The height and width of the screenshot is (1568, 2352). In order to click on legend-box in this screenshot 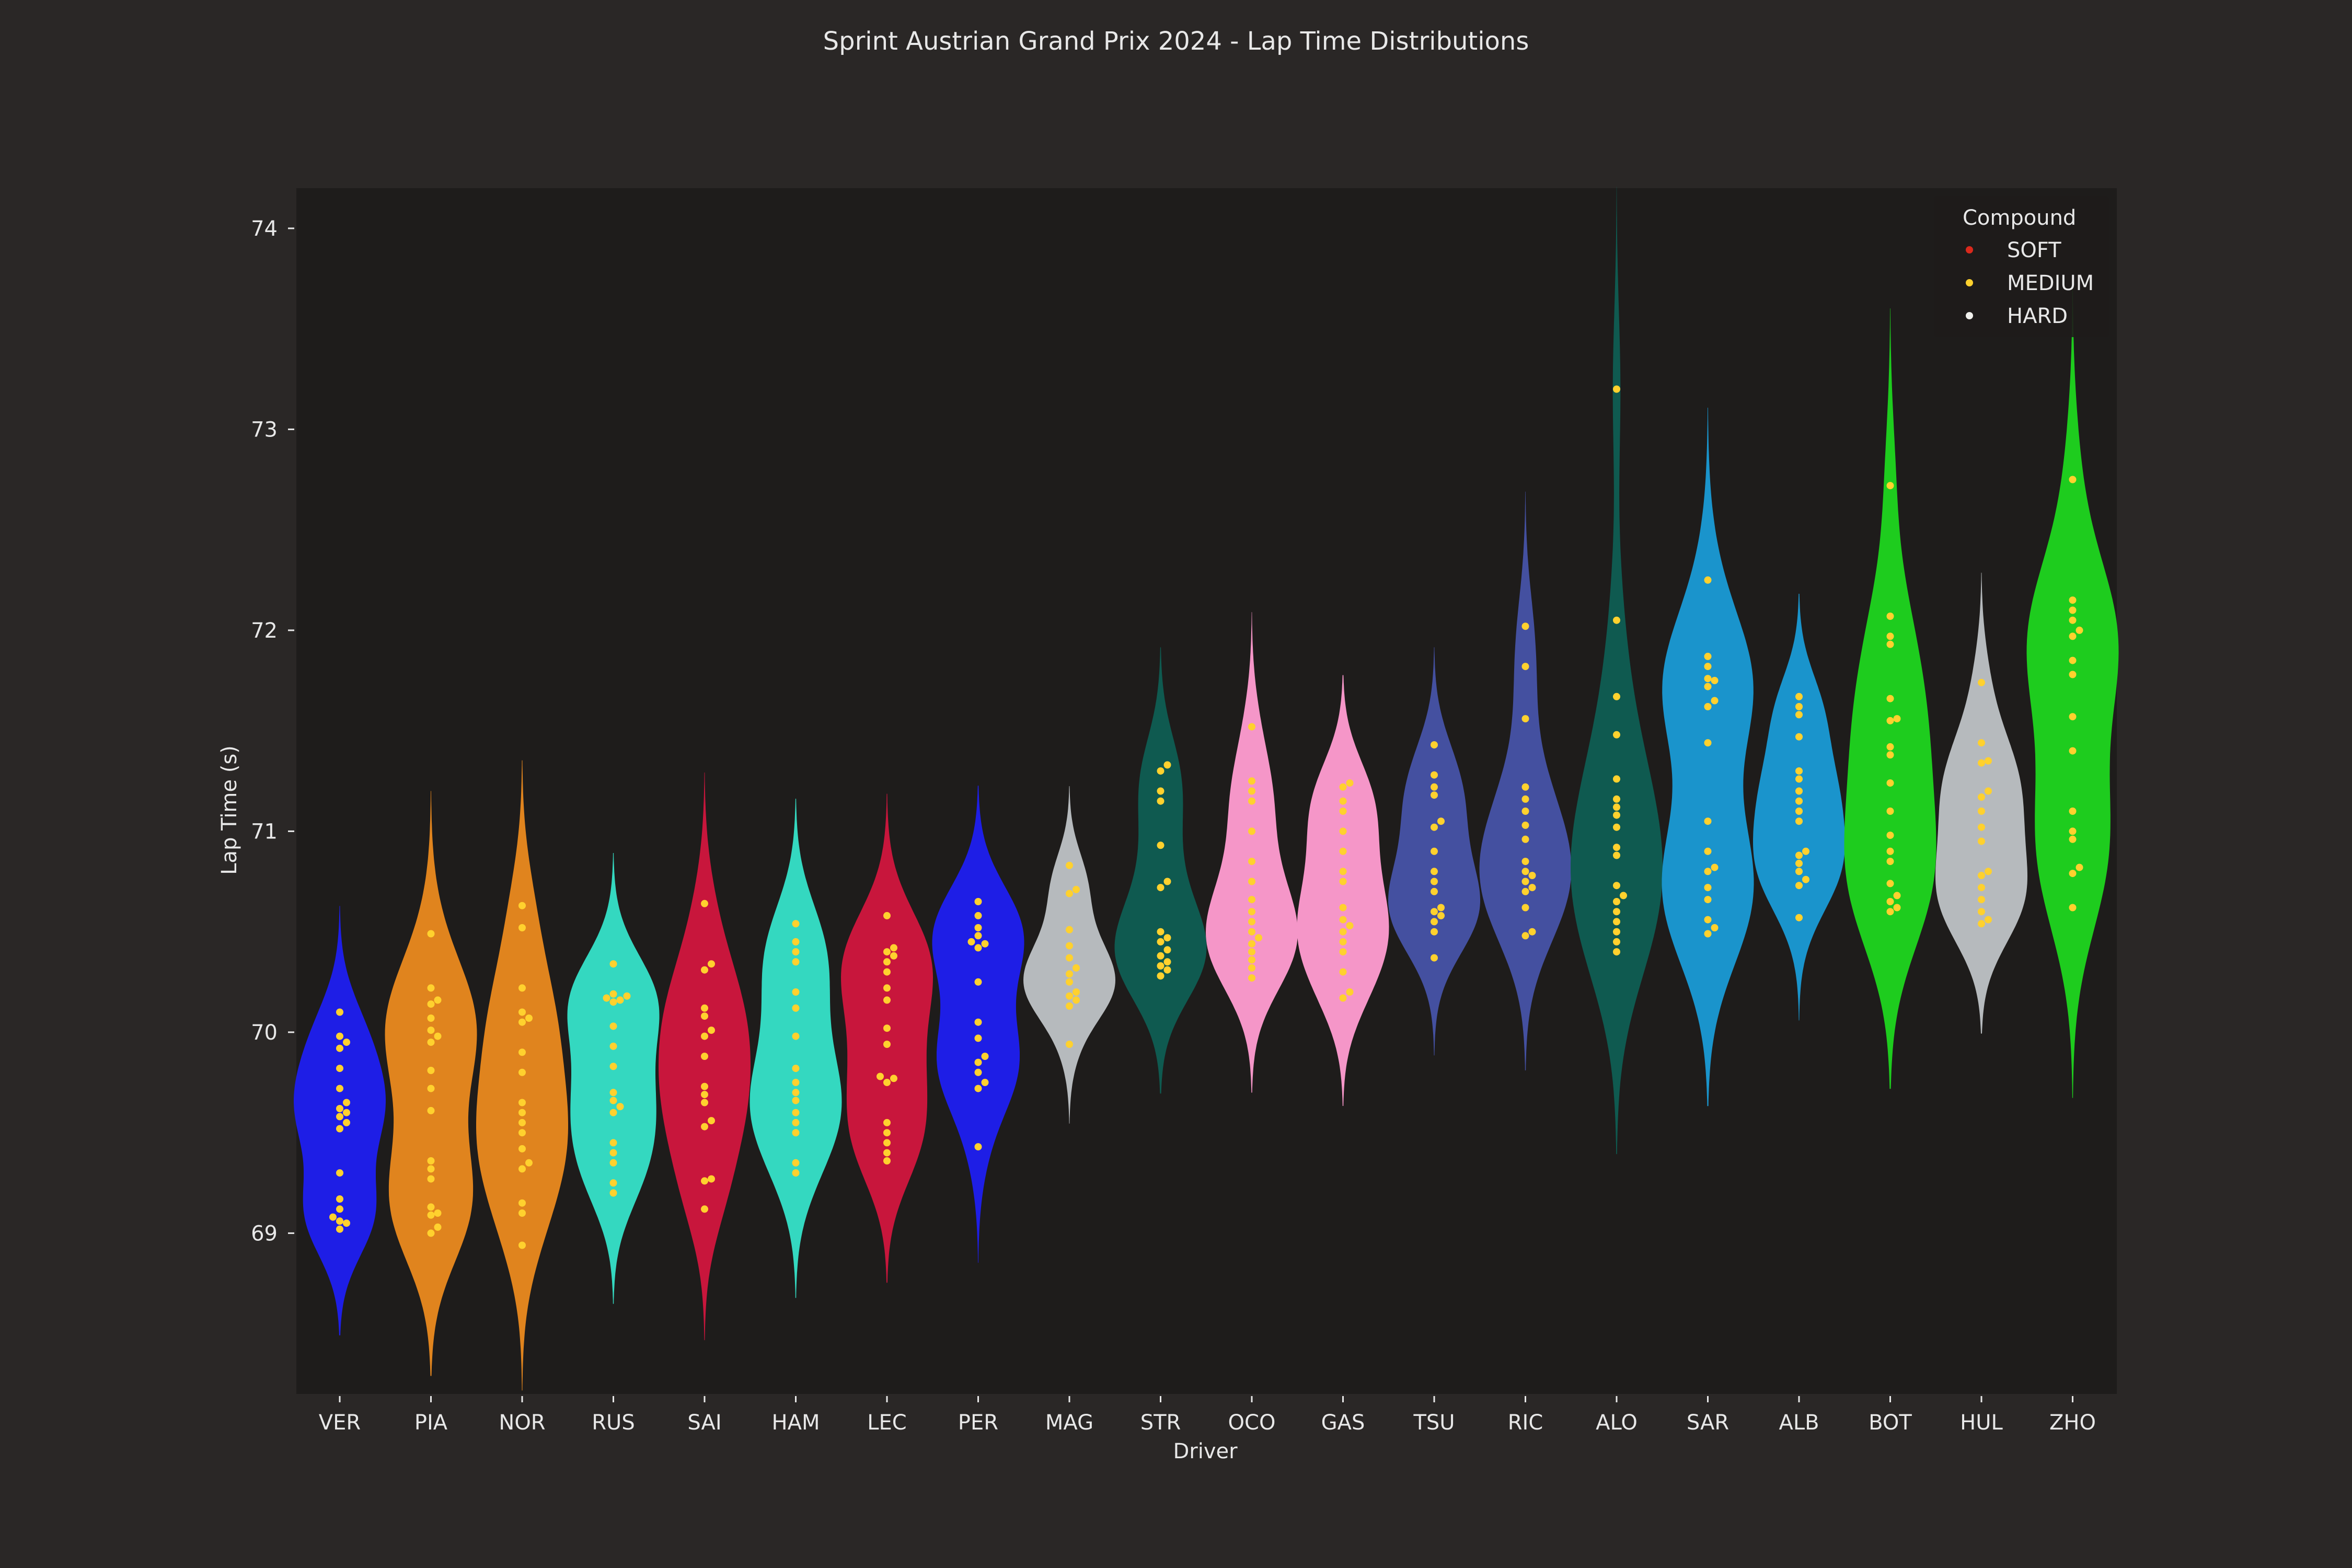, I will do `click(2021, 266)`.